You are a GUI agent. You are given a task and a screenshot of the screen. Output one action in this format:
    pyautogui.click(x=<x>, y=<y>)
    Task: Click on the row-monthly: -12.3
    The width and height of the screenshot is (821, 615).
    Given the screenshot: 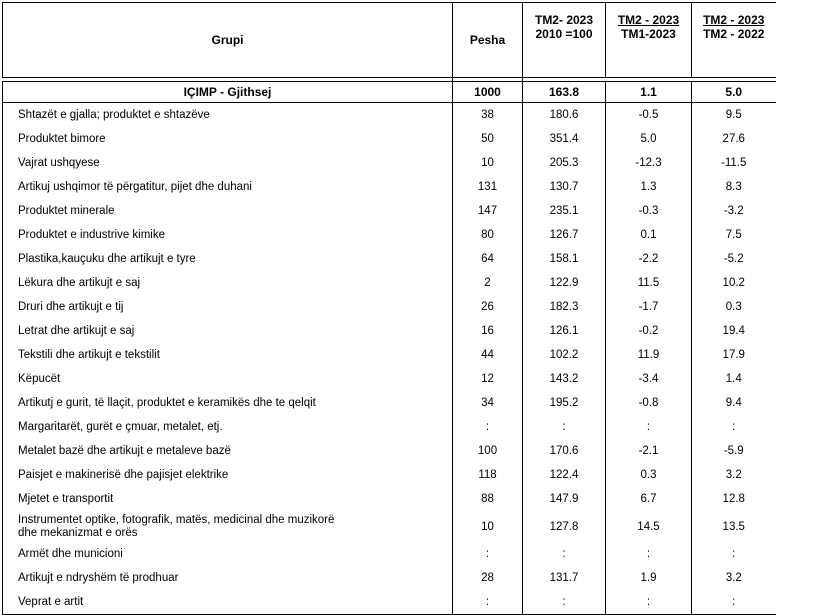 What is the action you would take?
    pyautogui.click(x=648, y=163)
    